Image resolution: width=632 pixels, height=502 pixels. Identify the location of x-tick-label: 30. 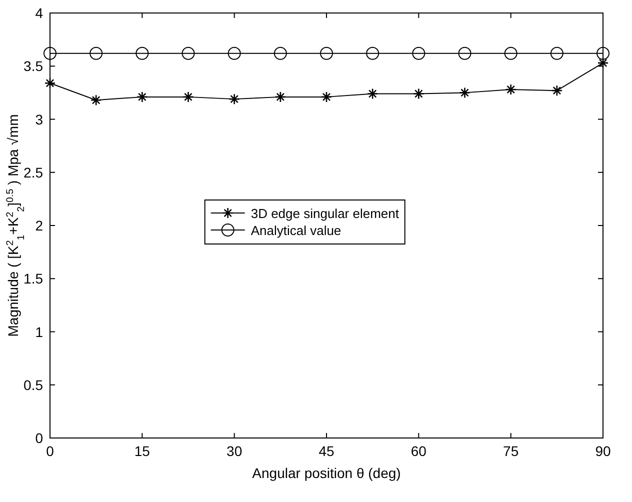
(234, 451).